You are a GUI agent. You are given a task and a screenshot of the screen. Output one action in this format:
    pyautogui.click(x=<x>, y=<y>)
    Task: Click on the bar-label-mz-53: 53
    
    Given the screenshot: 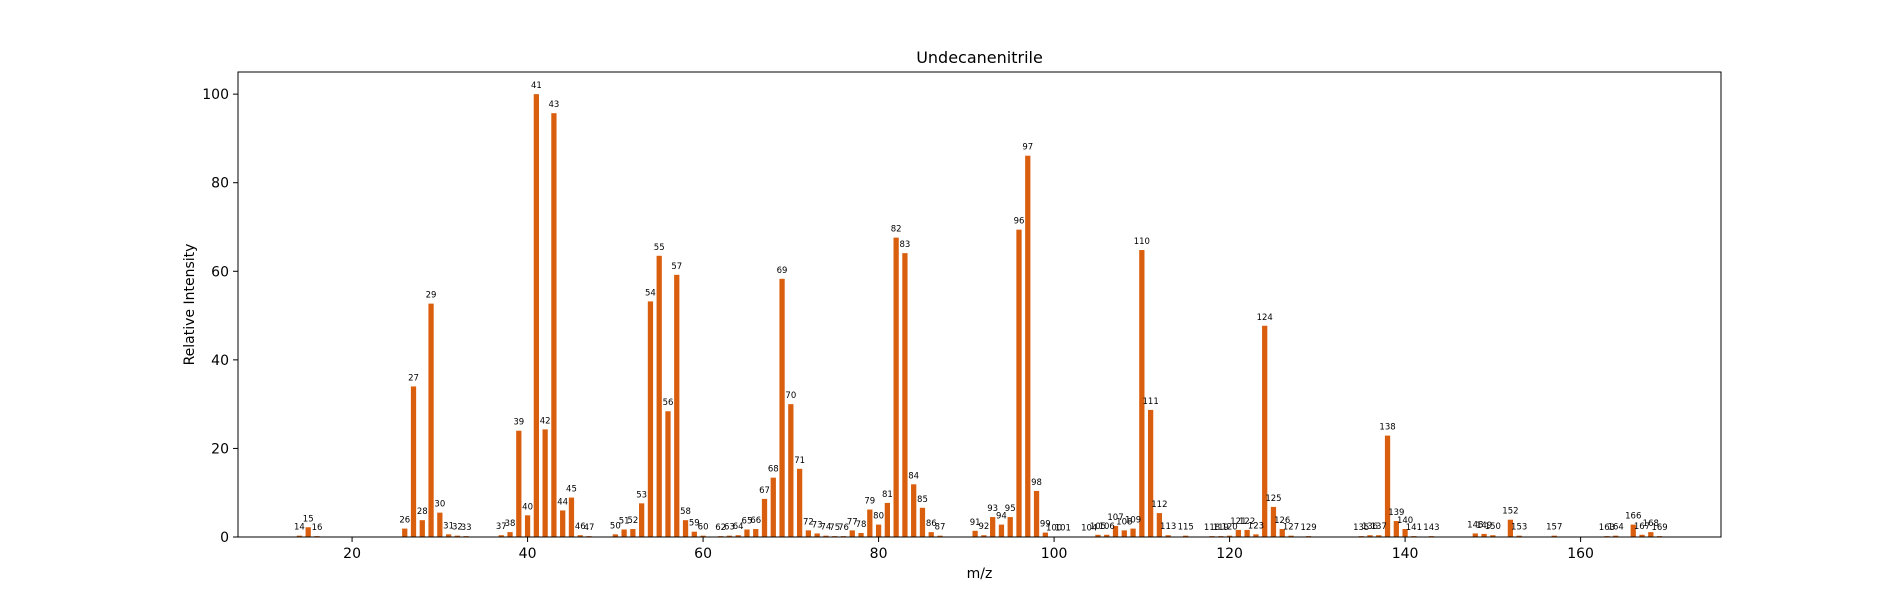 What is the action you would take?
    pyautogui.click(x=641, y=495)
    